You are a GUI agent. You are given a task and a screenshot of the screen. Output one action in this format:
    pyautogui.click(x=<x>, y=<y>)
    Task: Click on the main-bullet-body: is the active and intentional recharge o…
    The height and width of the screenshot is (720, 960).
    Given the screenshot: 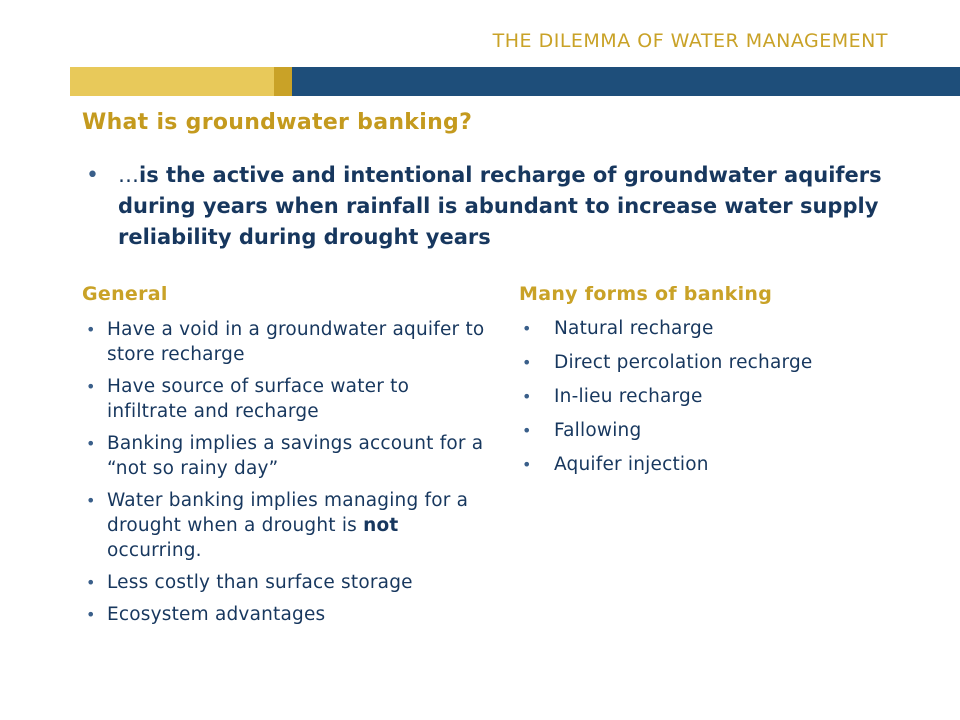 What is the action you would take?
    pyautogui.click(x=500, y=206)
    